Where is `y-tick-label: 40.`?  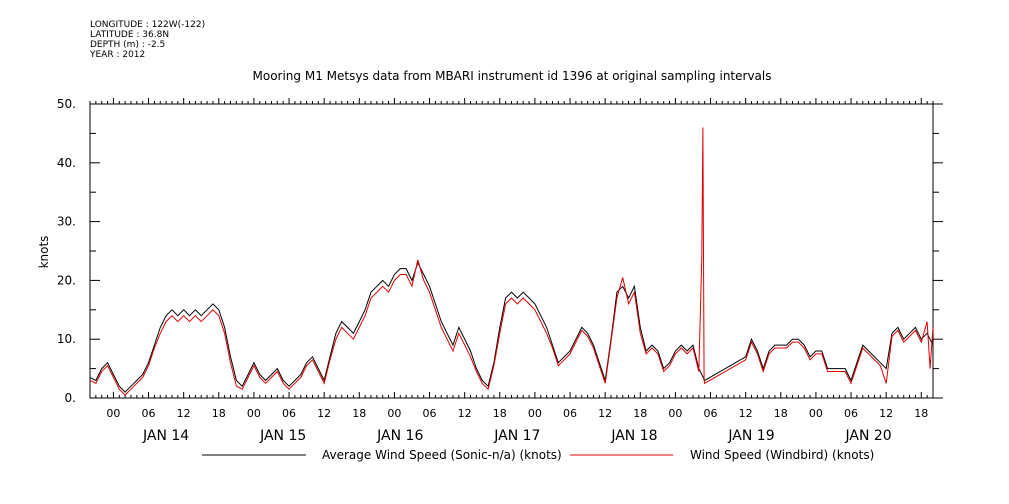
y-tick-label: 40. is located at coordinates (66, 163).